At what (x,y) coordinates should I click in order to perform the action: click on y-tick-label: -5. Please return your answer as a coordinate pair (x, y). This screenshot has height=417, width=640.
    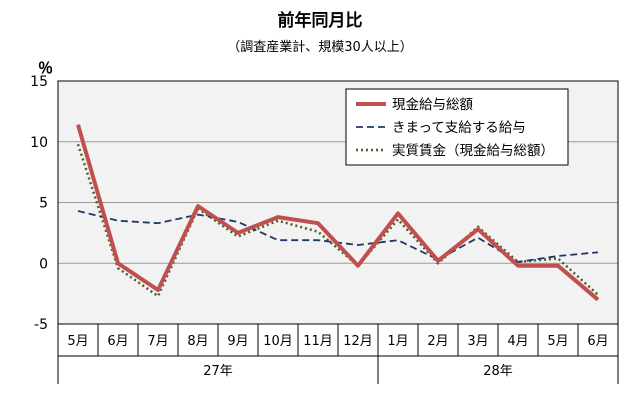
    Looking at the image, I should click on (41, 325).